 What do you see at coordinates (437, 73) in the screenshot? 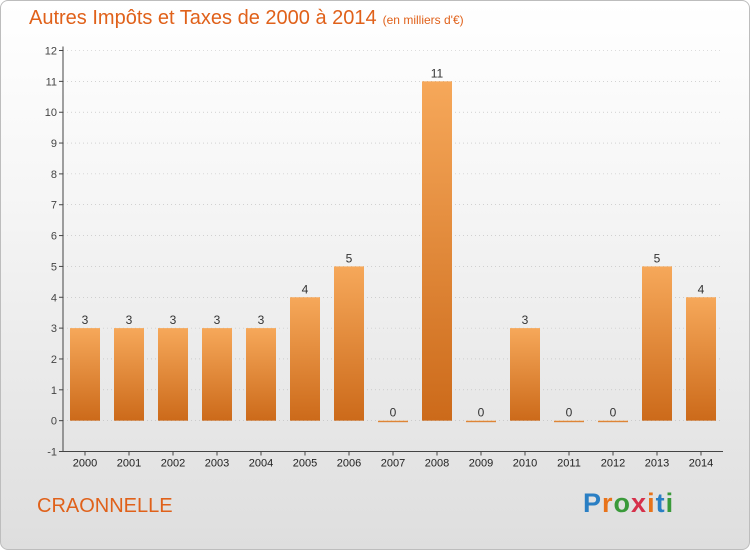
I see `bar-value-label: 11` at bounding box center [437, 73].